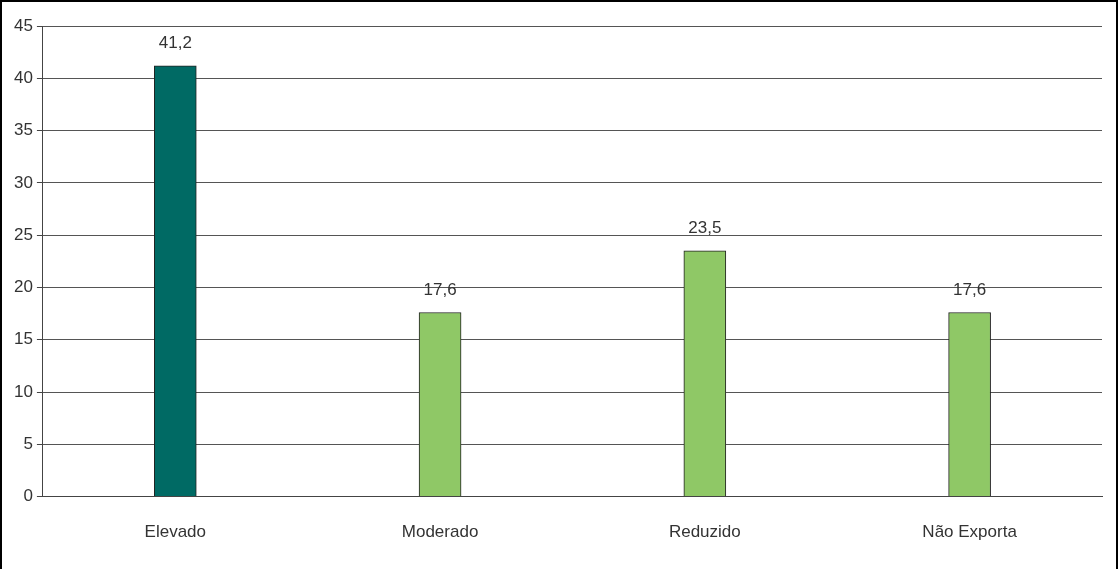 This screenshot has height=569, width=1118. I want to click on y-tick-label: 0, so click(28, 496).